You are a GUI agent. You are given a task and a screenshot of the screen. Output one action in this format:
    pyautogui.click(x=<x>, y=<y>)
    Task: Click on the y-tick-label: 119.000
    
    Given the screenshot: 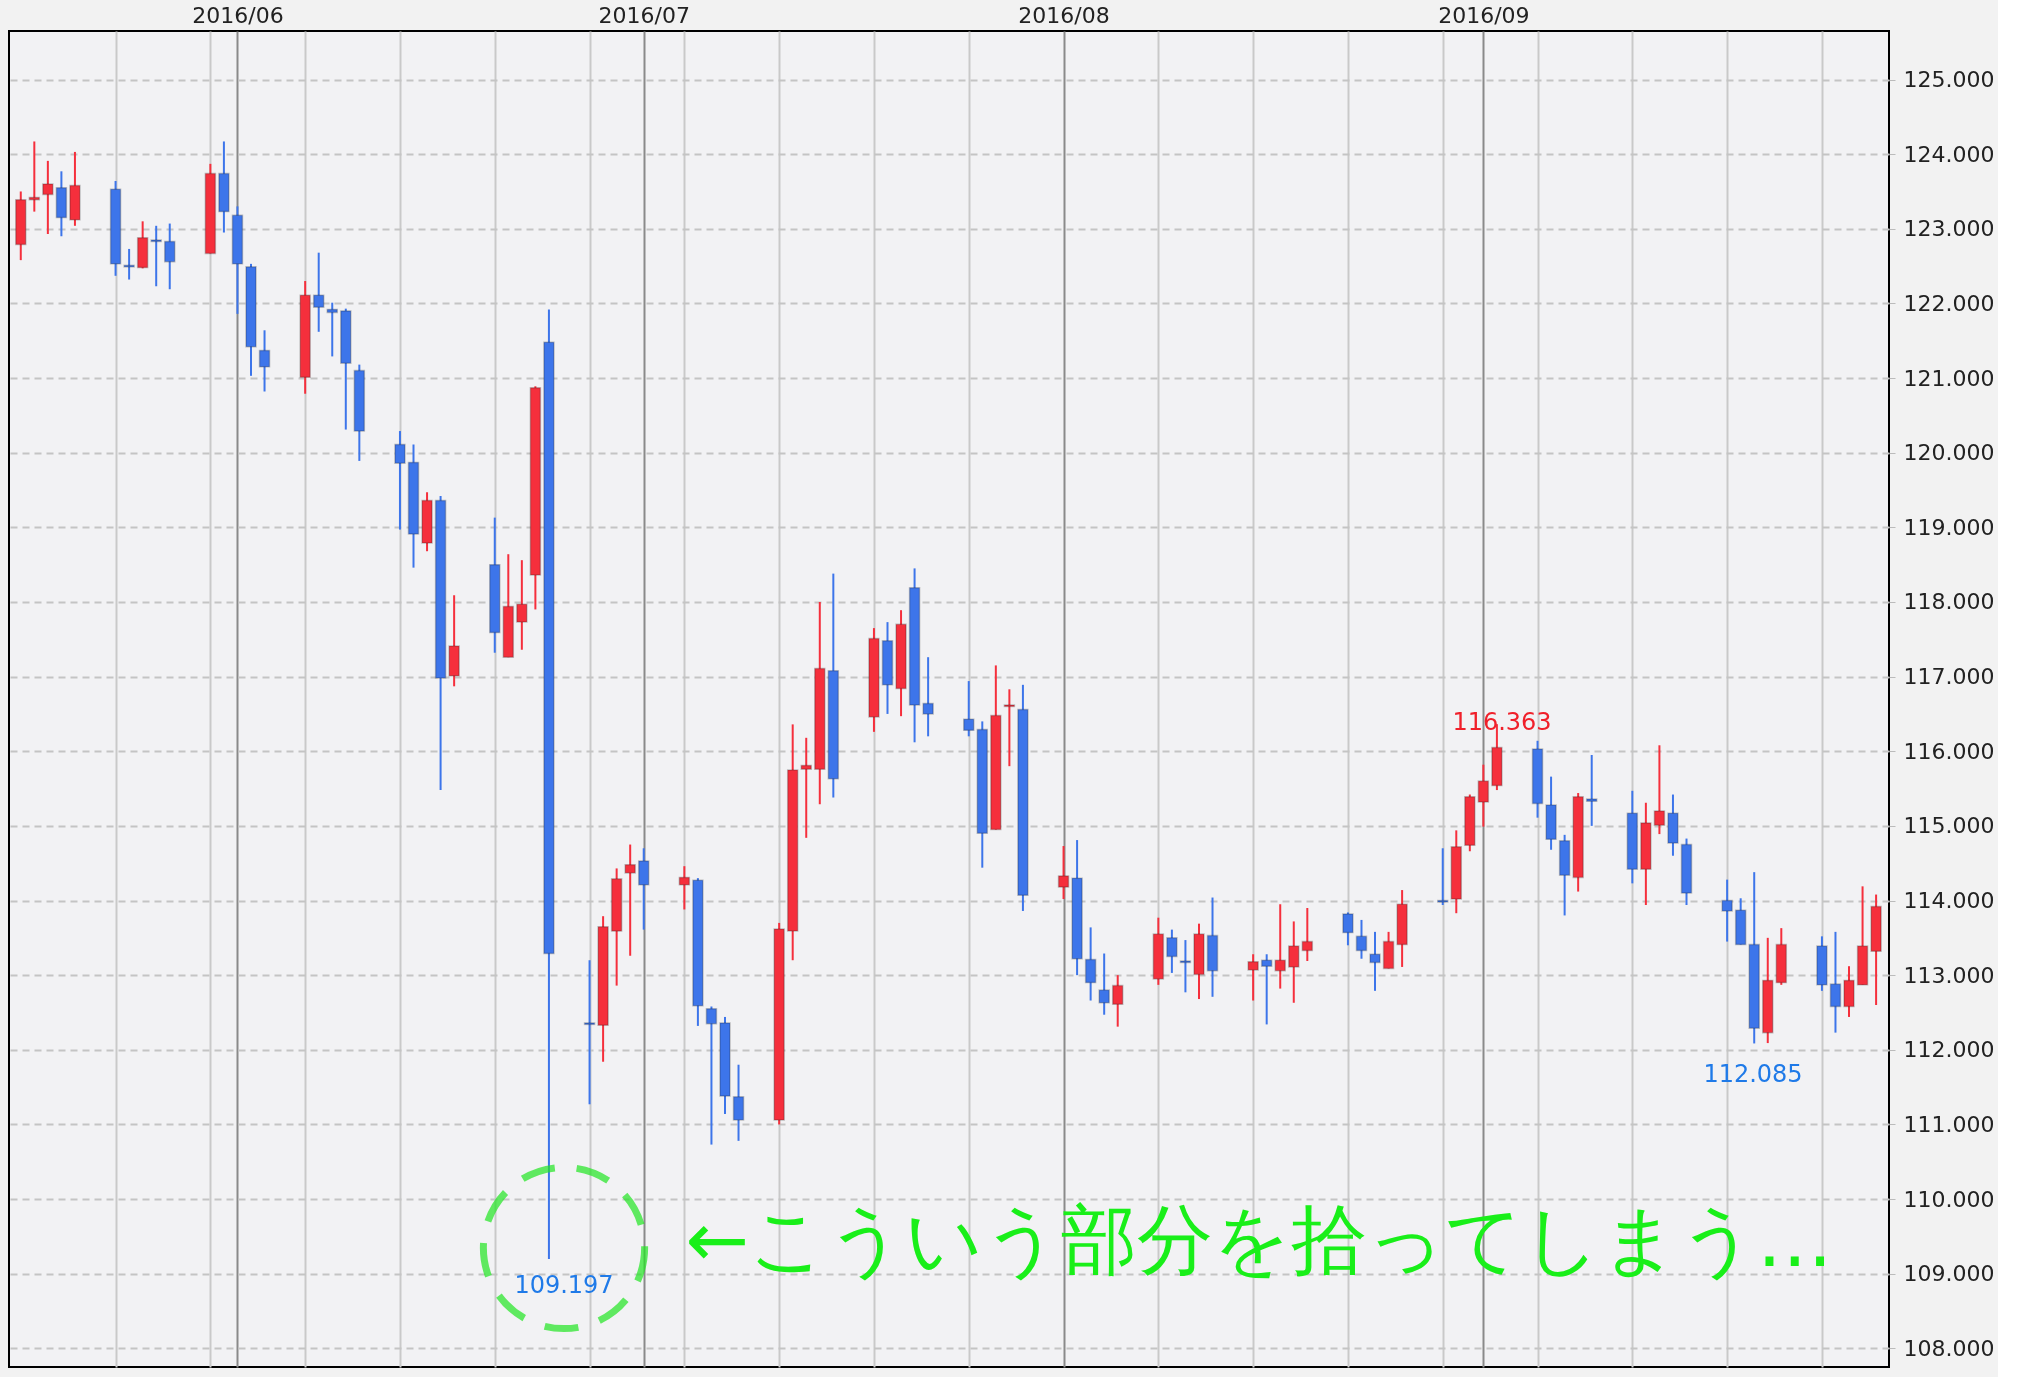 What is the action you would take?
    pyautogui.click(x=1949, y=527)
    